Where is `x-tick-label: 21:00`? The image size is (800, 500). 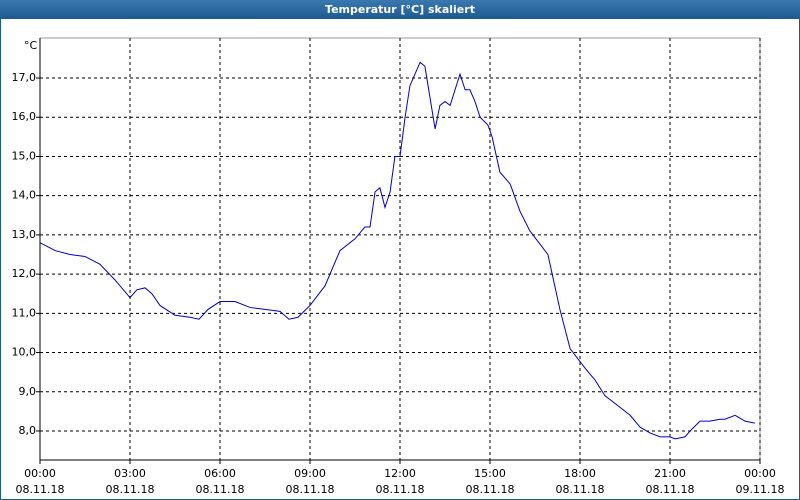
x-tick-label: 21:00 is located at coordinates (670, 473).